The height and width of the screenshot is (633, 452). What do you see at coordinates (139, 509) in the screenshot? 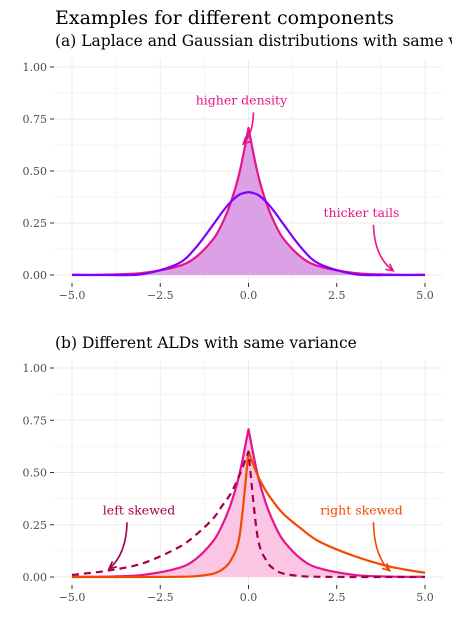
I see `annotation-label: left skewed` at bounding box center [139, 509].